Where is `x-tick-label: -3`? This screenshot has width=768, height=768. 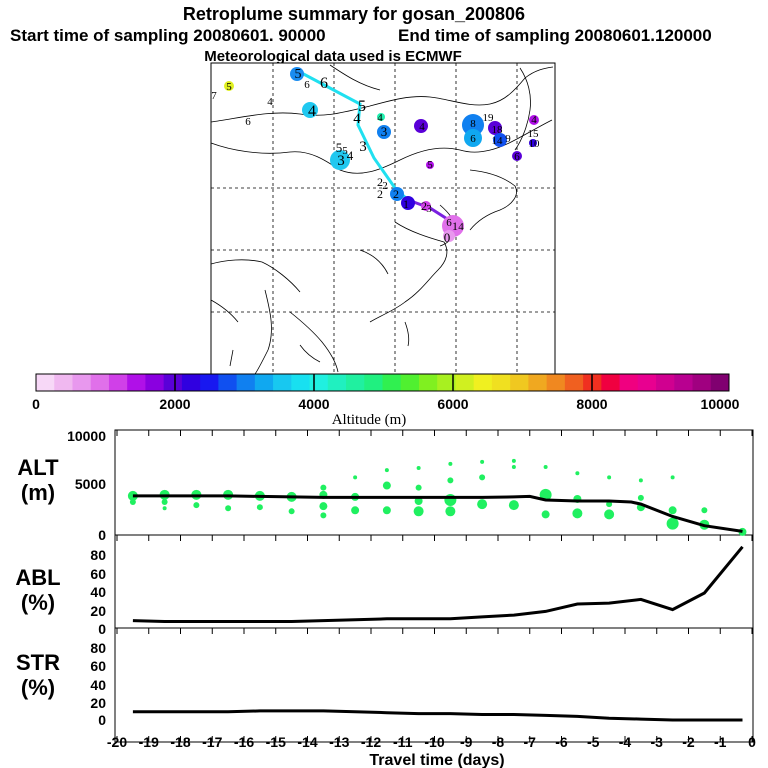
x-tick-label: -3 is located at coordinates (657, 742).